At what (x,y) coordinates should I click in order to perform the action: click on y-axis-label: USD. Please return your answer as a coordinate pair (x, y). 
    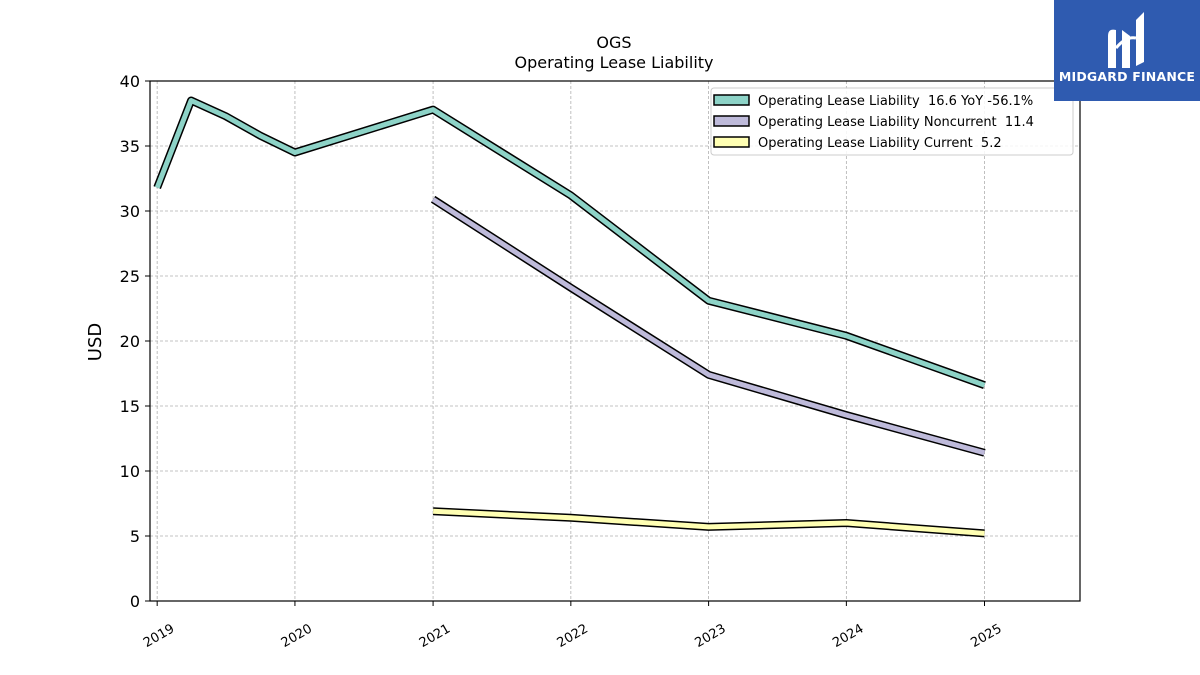
    Looking at the image, I should click on (95, 342).